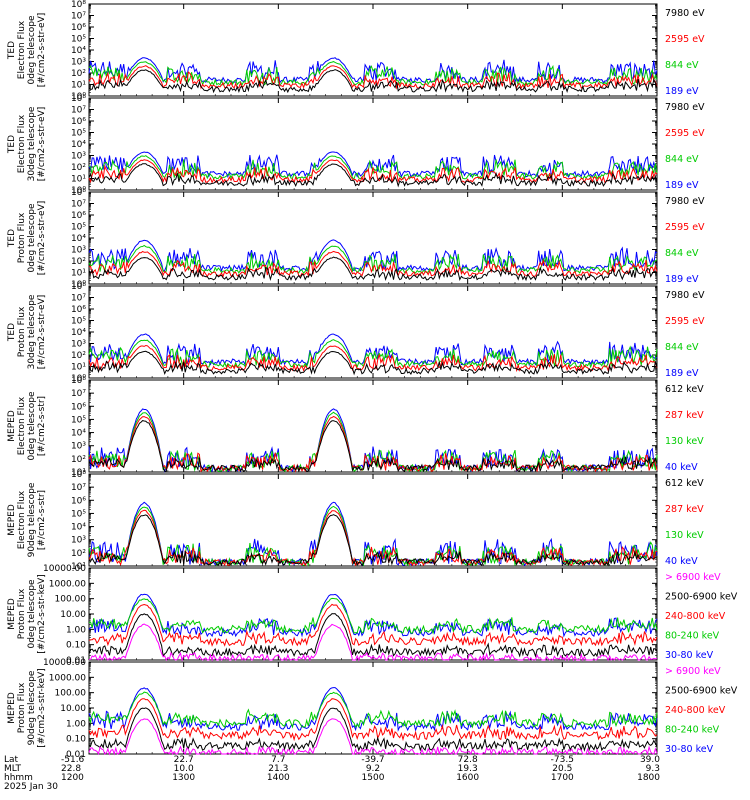 The image size is (750, 800). Describe the element at coordinates (184, 760) in the screenshot. I see `x-tick-lat: 22.7` at that location.